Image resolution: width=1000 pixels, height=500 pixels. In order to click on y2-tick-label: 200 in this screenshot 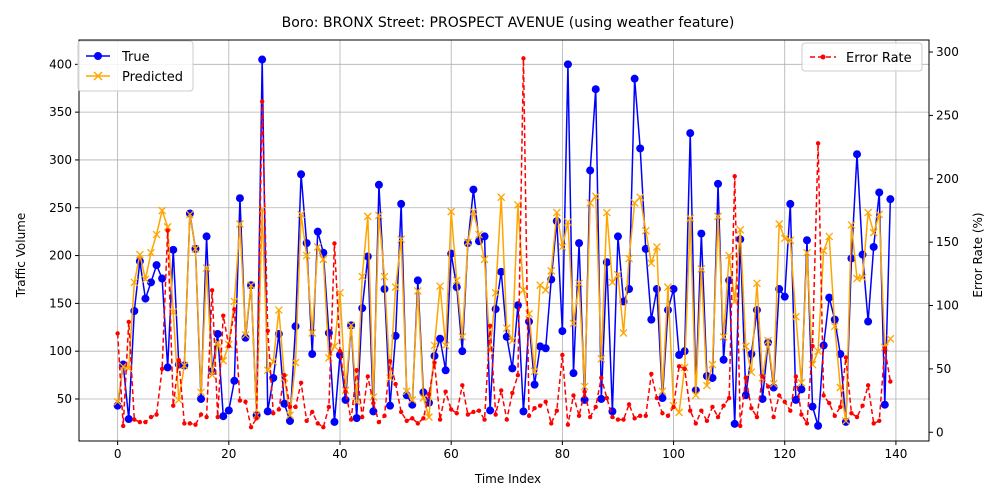, I will do `click(947, 179)`.